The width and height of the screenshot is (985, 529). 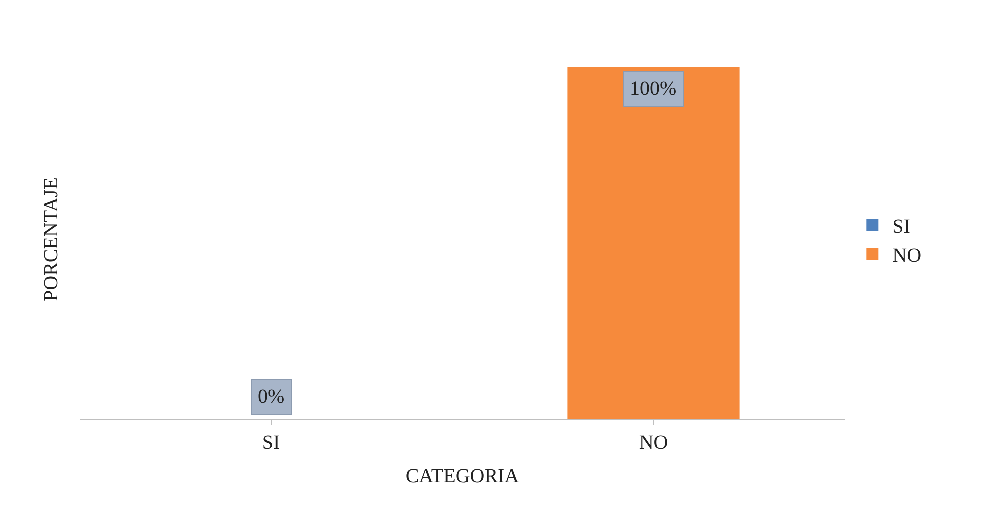 I want to click on x-axis-title: CATEGORIA, so click(x=463, y=477).